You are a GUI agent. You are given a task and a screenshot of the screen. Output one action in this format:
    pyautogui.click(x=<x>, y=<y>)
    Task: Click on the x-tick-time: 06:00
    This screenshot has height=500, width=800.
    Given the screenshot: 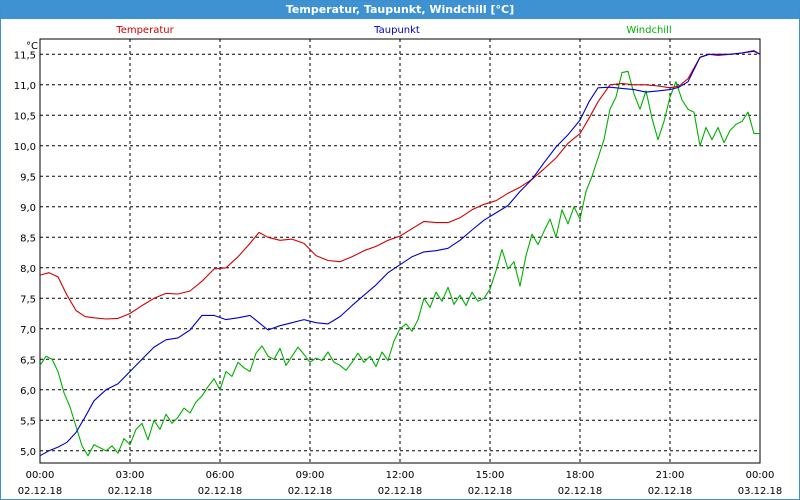 What is the action you would take?
    pyautogui.click(x=220, y=475)
    